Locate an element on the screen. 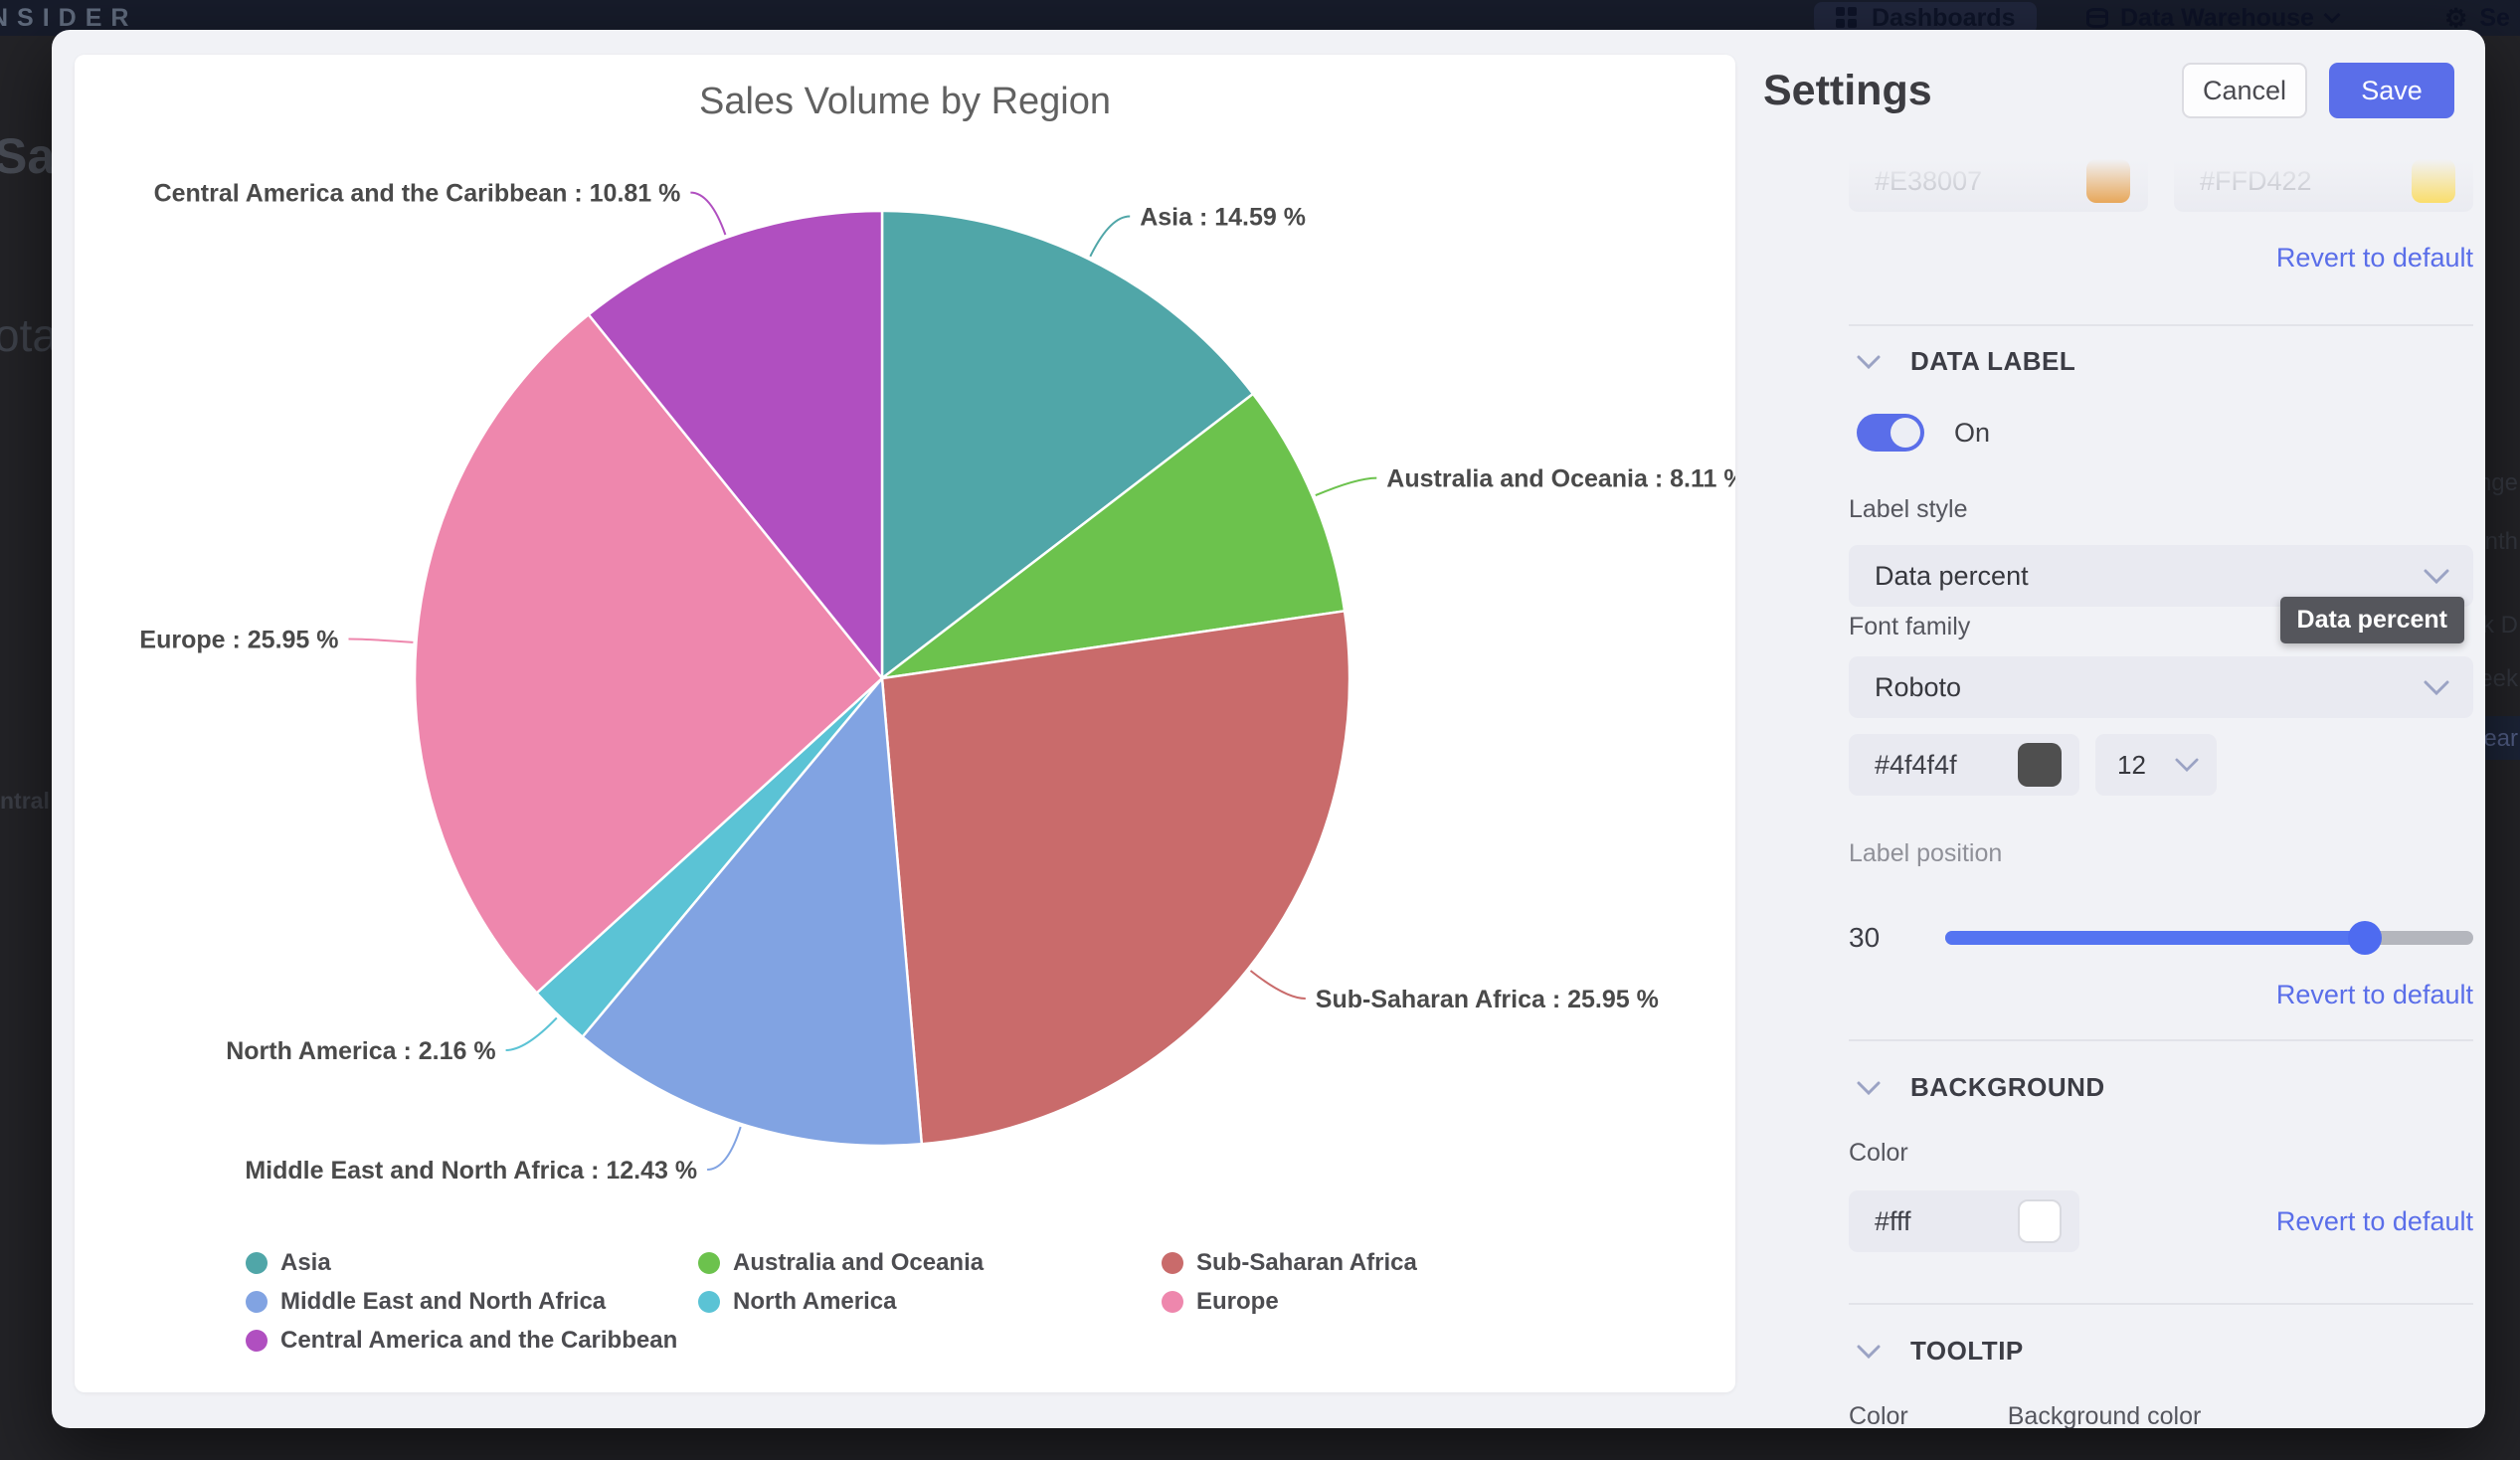  tooltip-section-header: TOOLTIP is located at coordinates (2161, 1351).